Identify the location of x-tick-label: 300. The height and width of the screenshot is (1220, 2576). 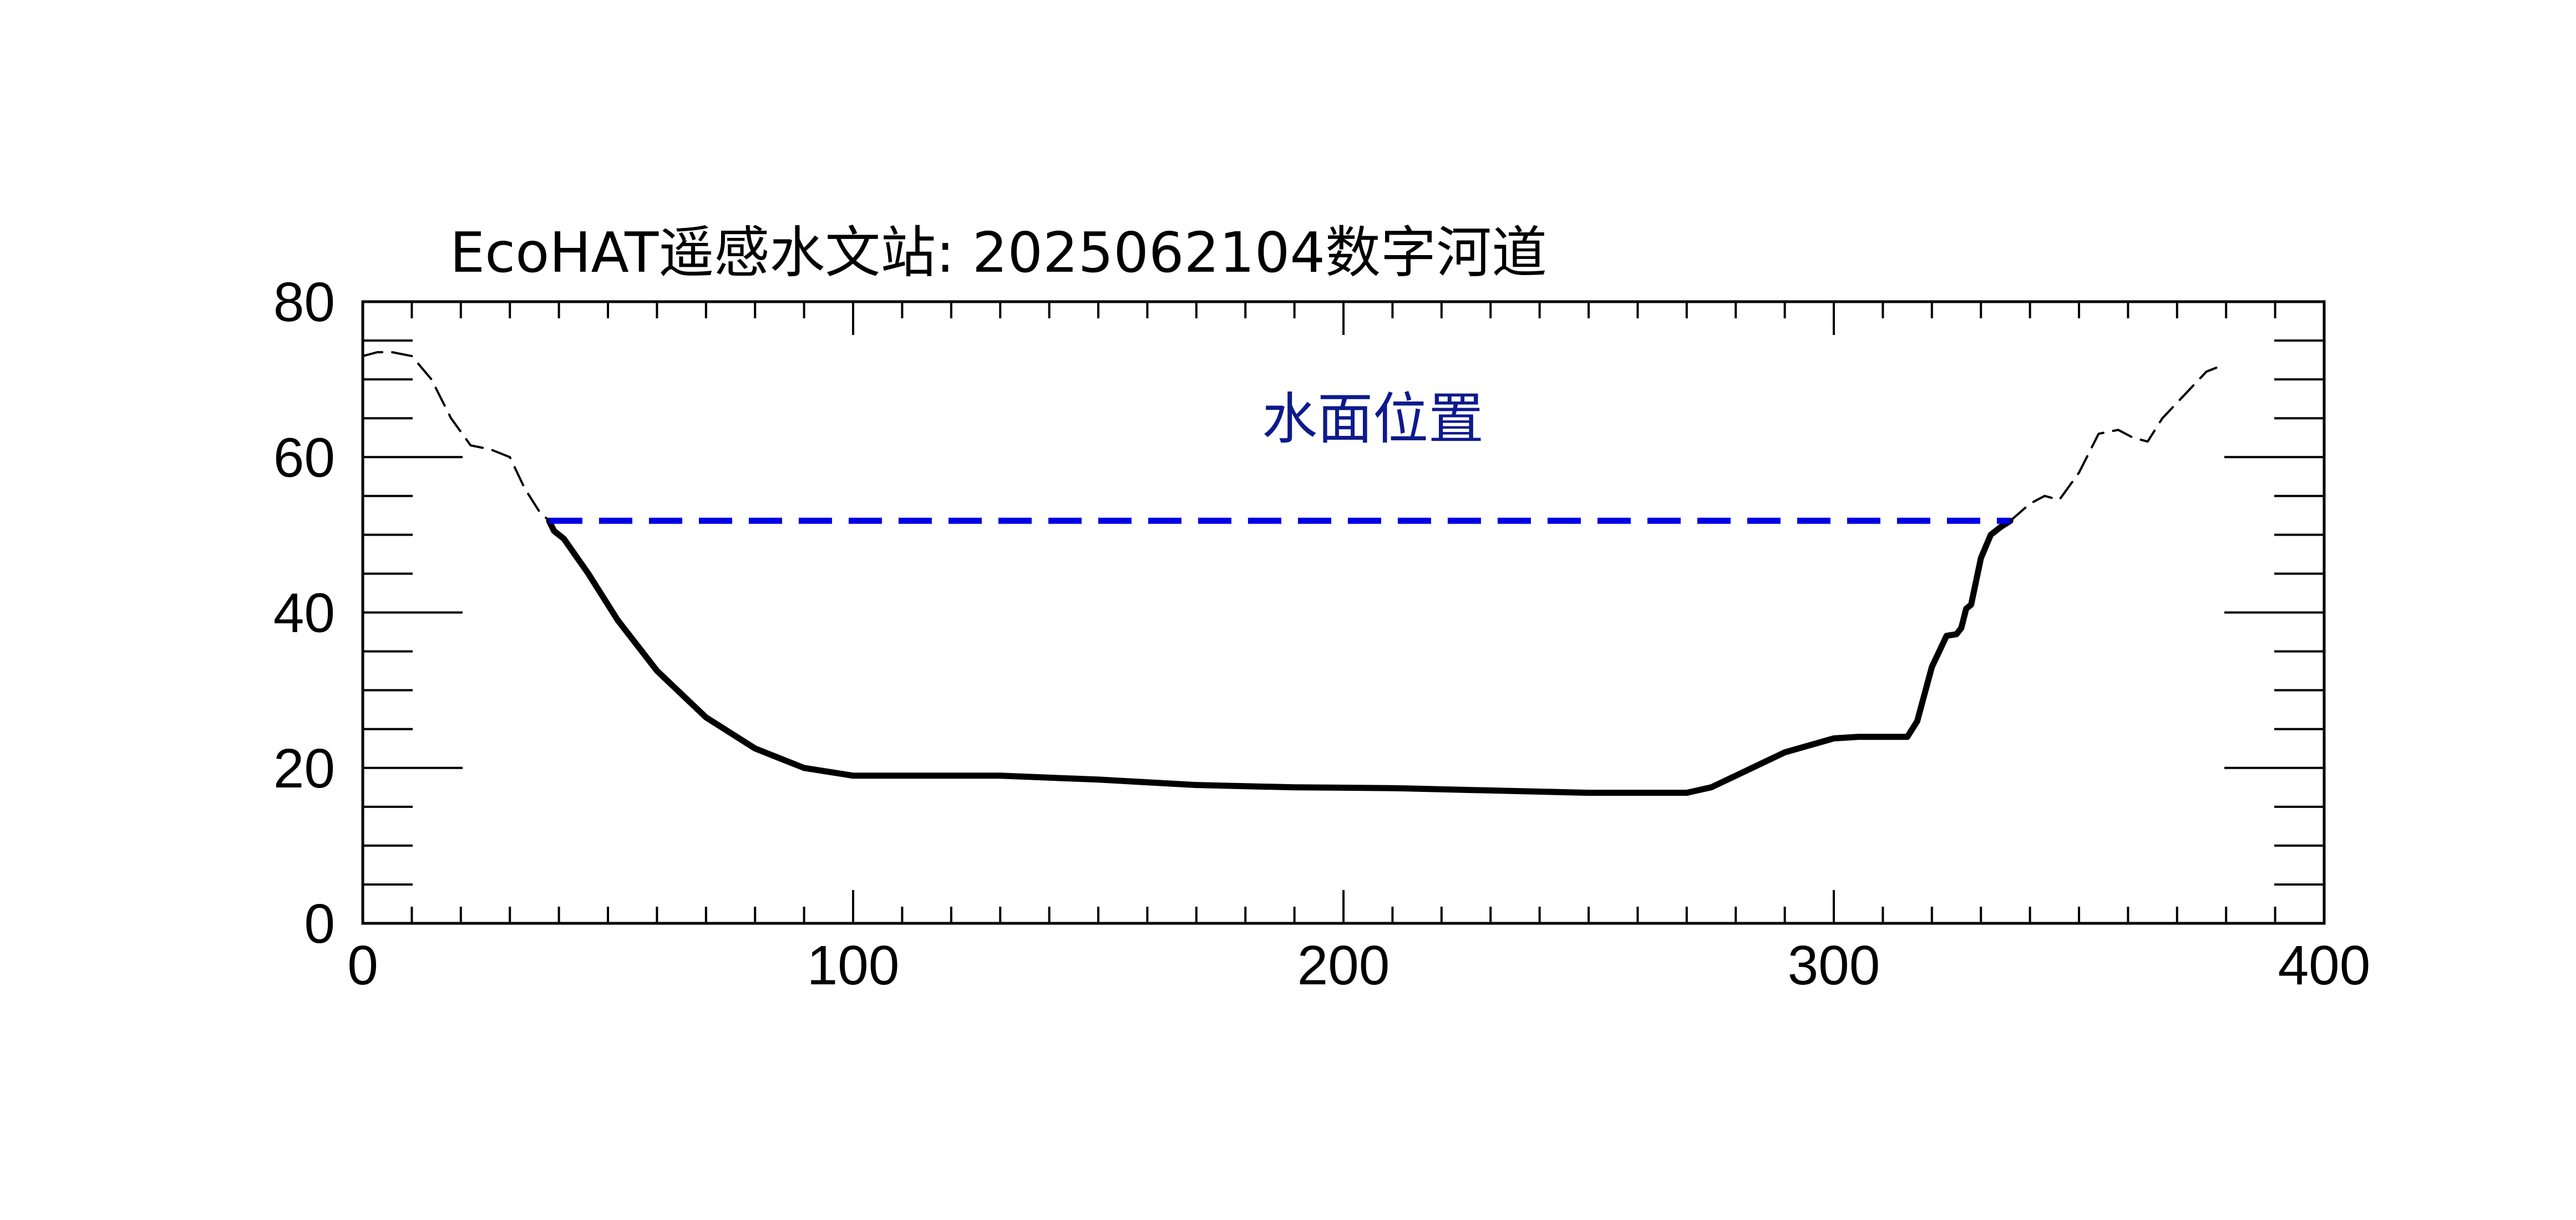
(1834, 965).